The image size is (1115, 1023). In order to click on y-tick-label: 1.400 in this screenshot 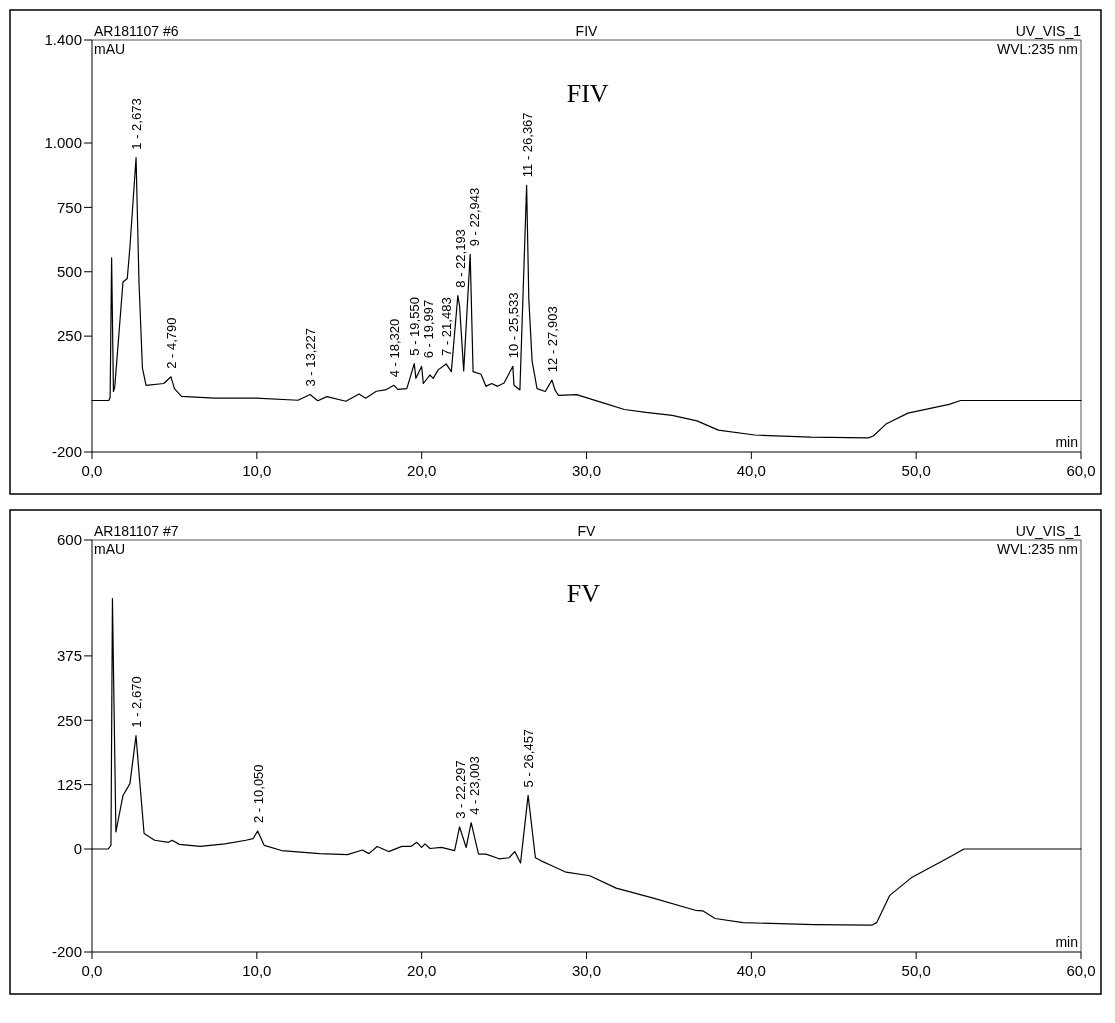, I will do `click(63, 40)`.